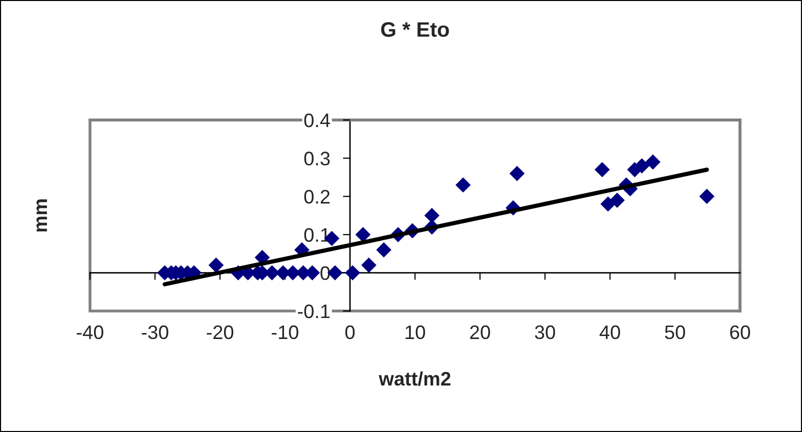 The image size is (802, 432). Describe the element at coordinates (317, 120) in the screenshot. I see `y-tick-label: 0.4` at that location.